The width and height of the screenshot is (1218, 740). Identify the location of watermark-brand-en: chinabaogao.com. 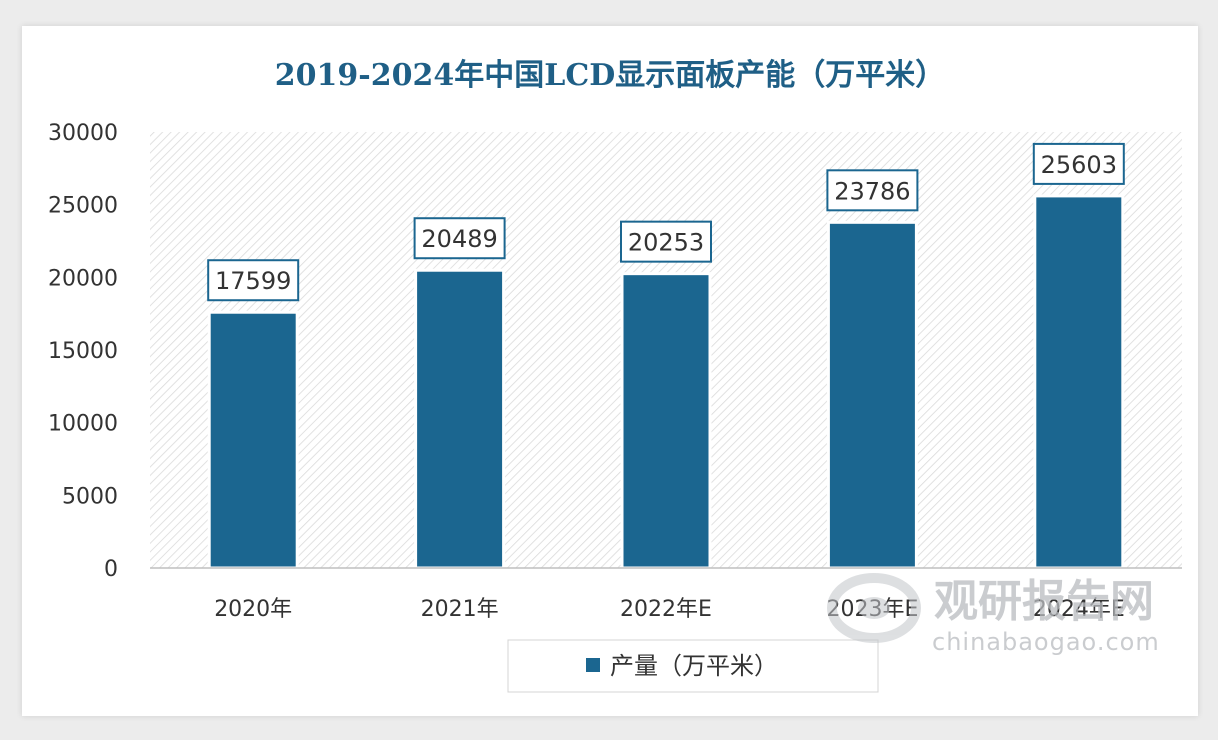
(1046, 642).